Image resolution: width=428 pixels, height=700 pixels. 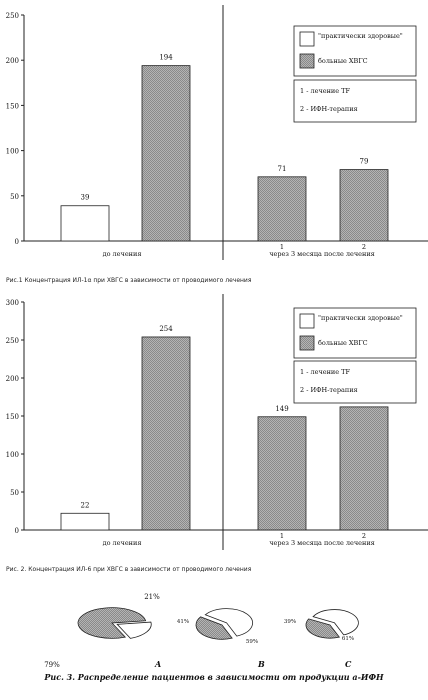 I want to click on pie-label: C, so click(x=348, y=664).